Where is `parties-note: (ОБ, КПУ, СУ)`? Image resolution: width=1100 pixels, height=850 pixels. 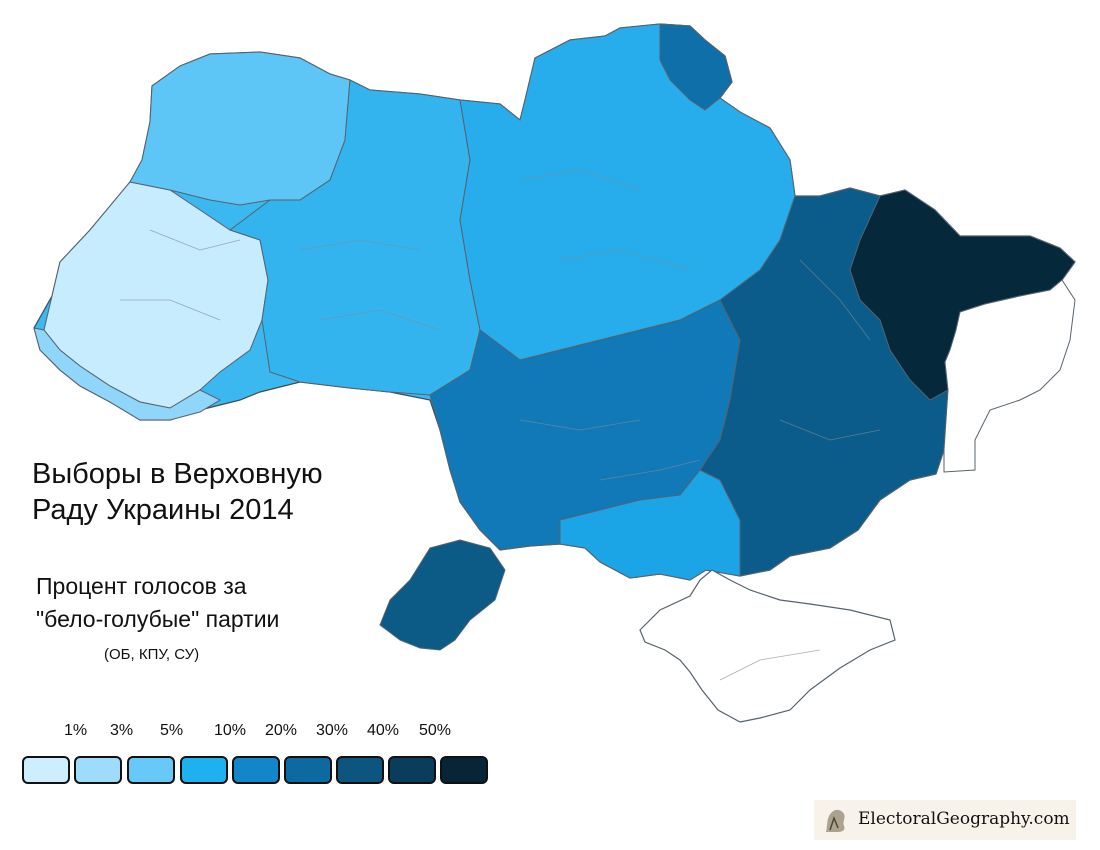 parties-note: (ОБ, КПУ, СУ) is located at coordinates (152, 654).